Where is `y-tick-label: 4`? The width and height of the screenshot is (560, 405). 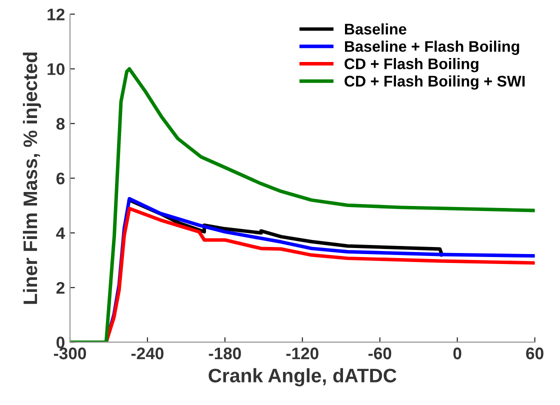
y-tick-label: 4 is located at coordinates (61, 233).